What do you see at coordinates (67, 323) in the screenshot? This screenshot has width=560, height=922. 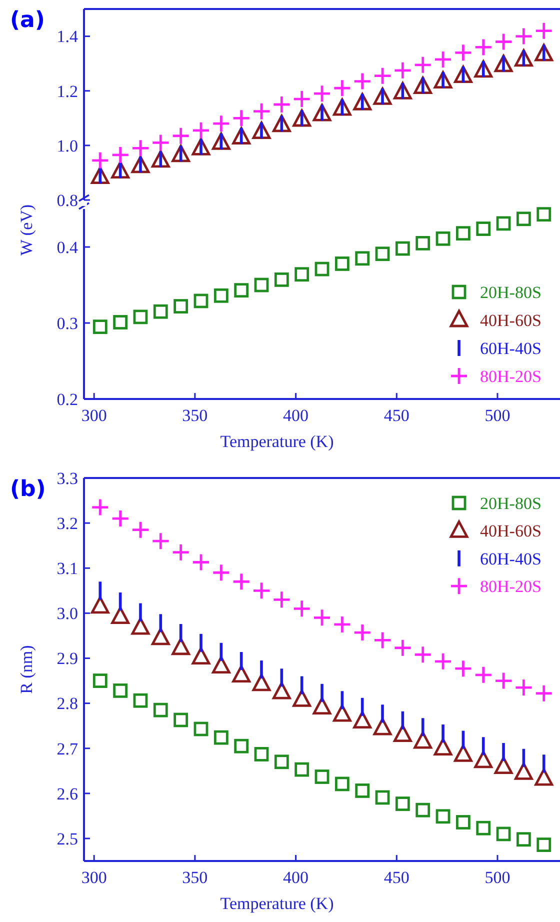 I see `y-tick-label: 0.3` at bounding box center [67, 323].